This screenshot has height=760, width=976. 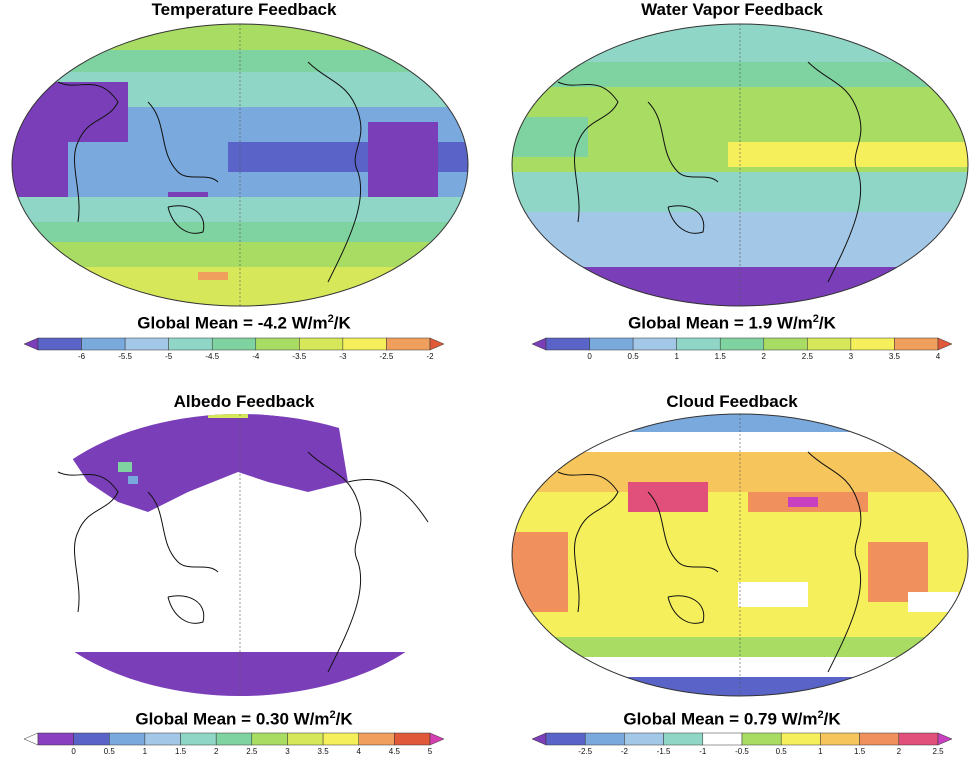 I want to click on global-mean-label: Global Mean = 0.79 W/m2/K, so click(x=732, y=719).